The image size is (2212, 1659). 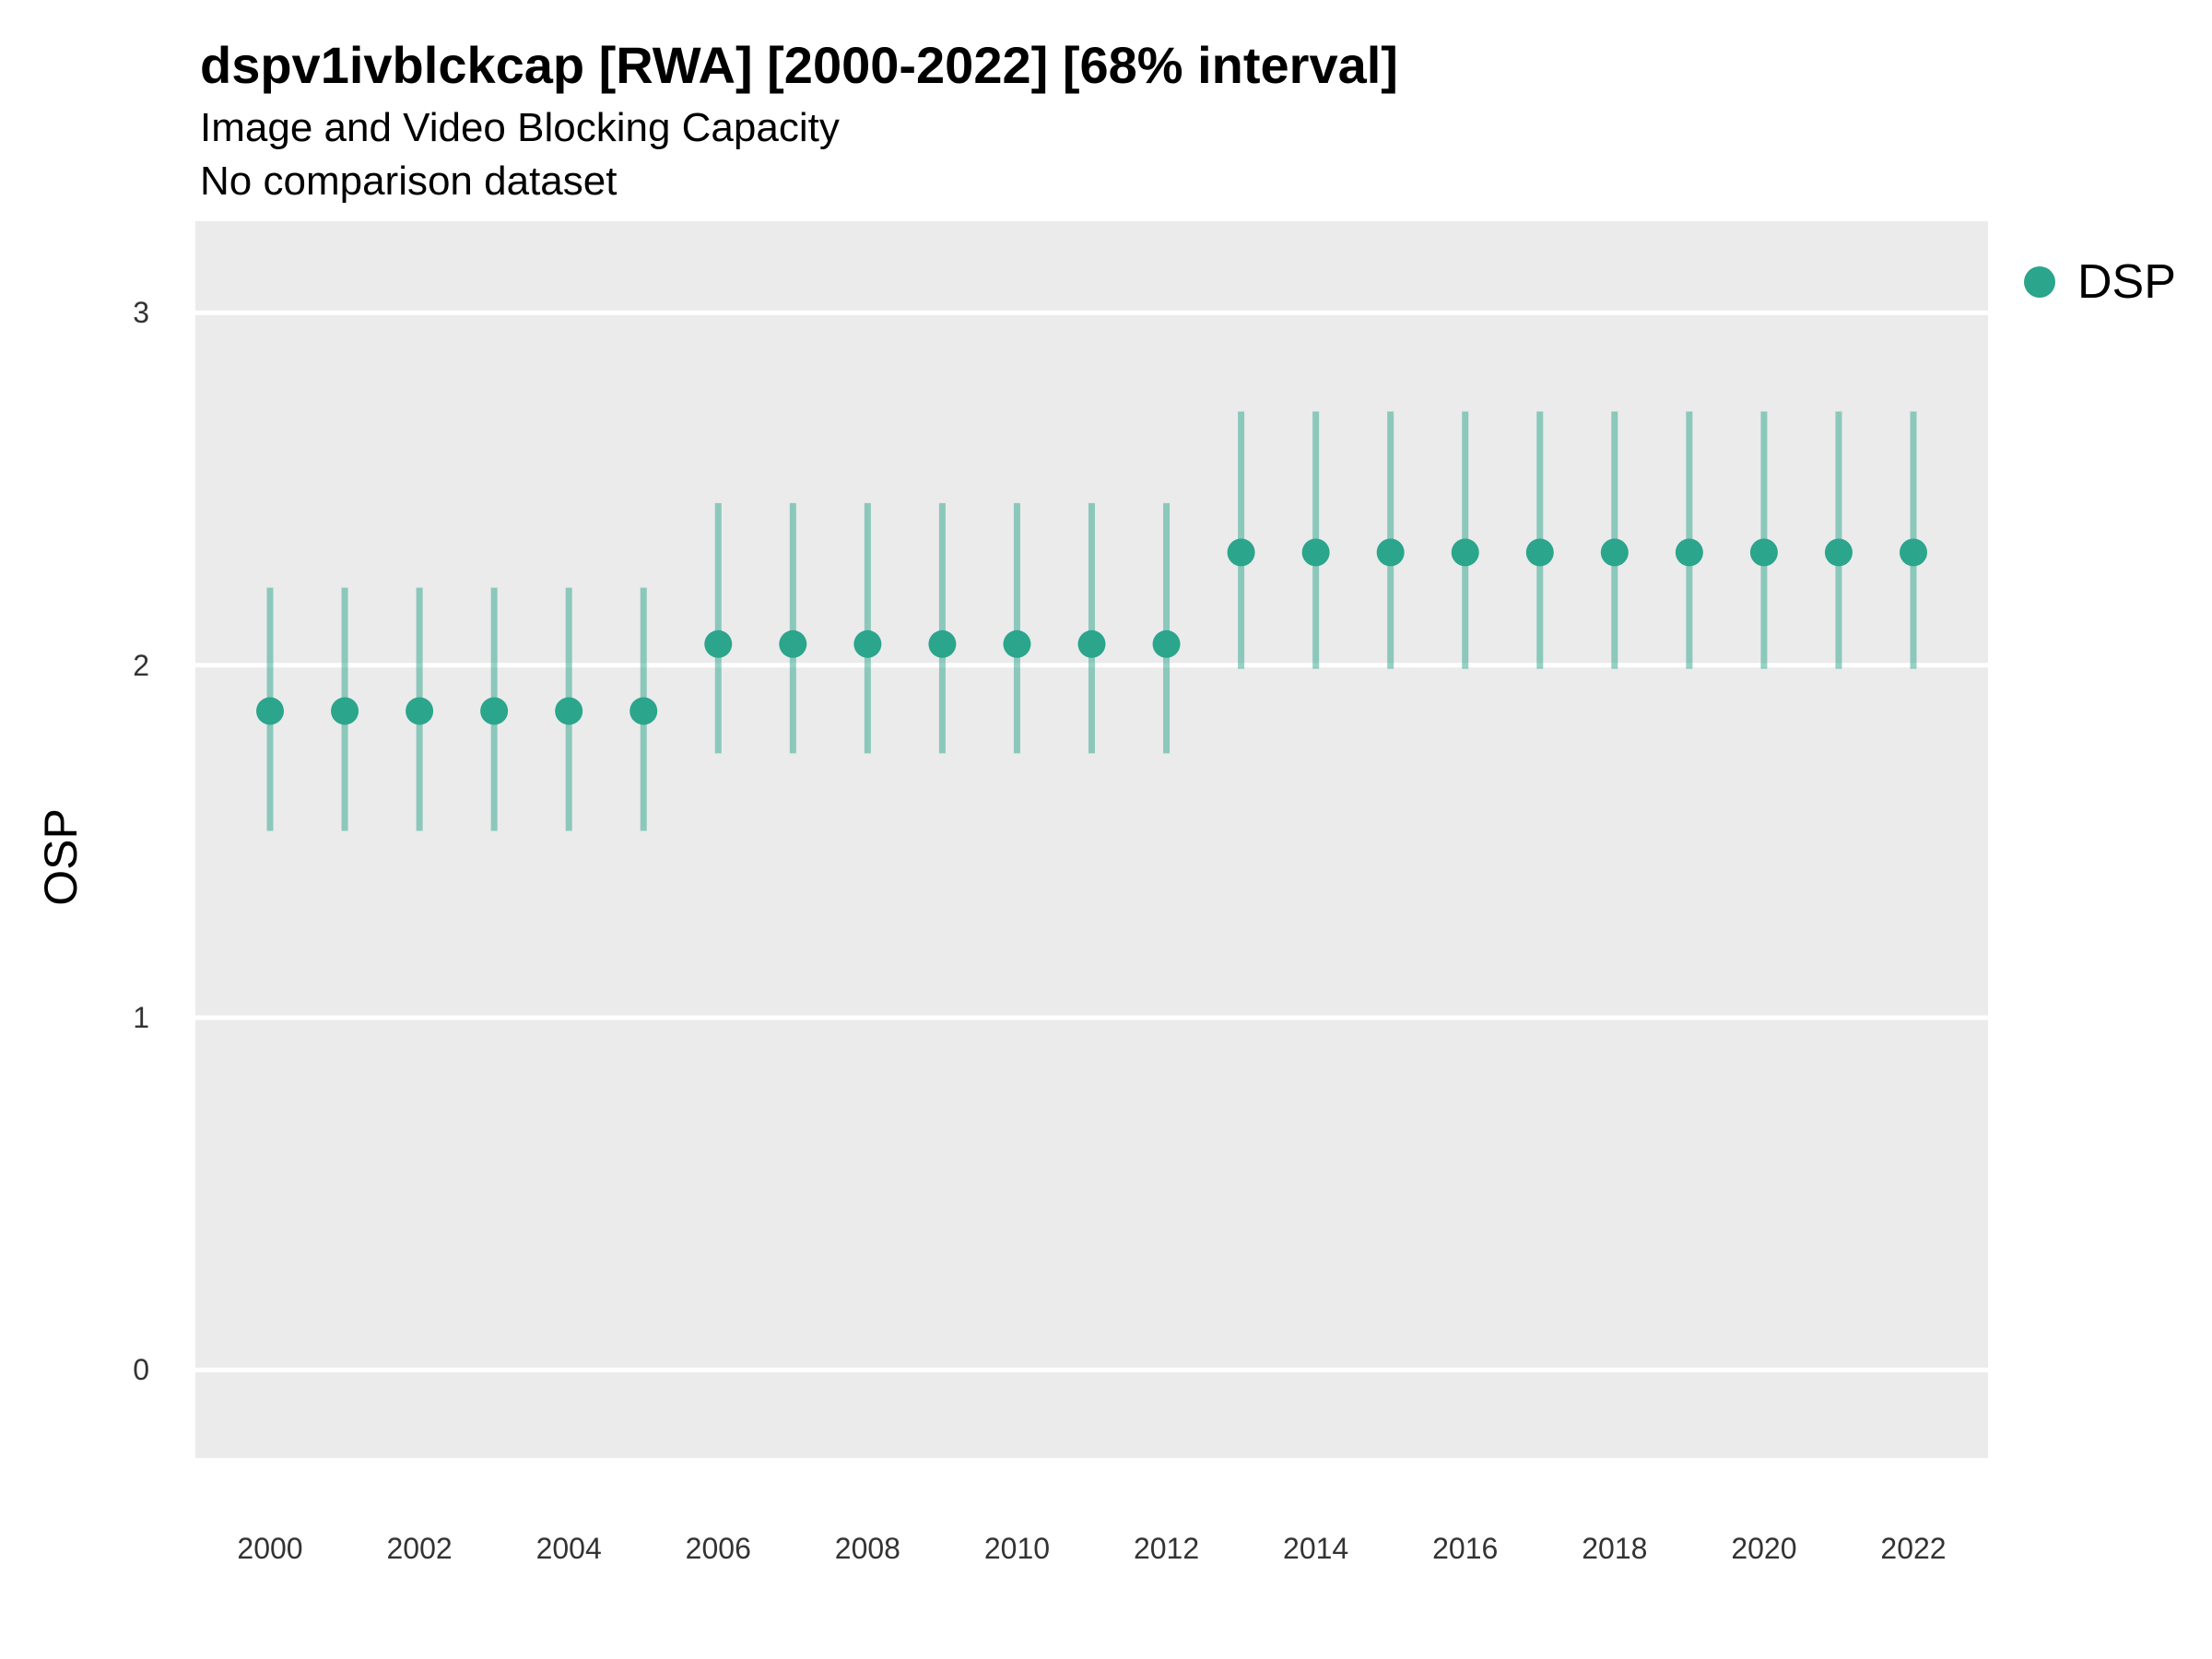 I want to click on y-tick-label-0: 0, so click(x=141, y=1370).